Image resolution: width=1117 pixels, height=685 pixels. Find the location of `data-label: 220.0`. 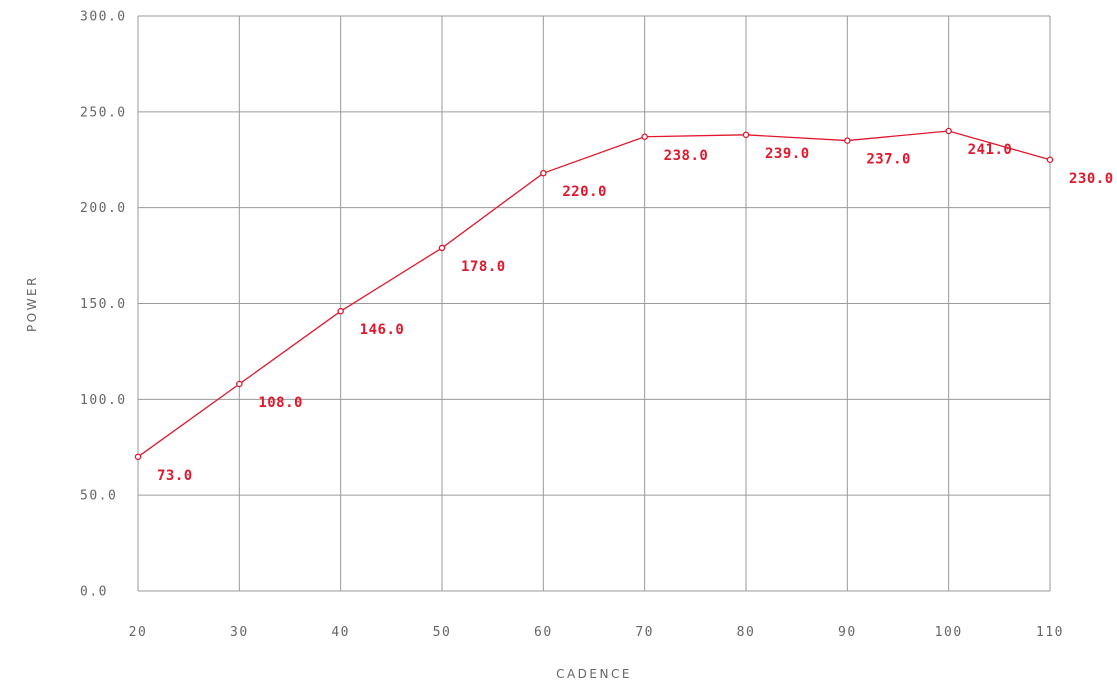

data-label: 220.0 is located at coordinates (584, 192).